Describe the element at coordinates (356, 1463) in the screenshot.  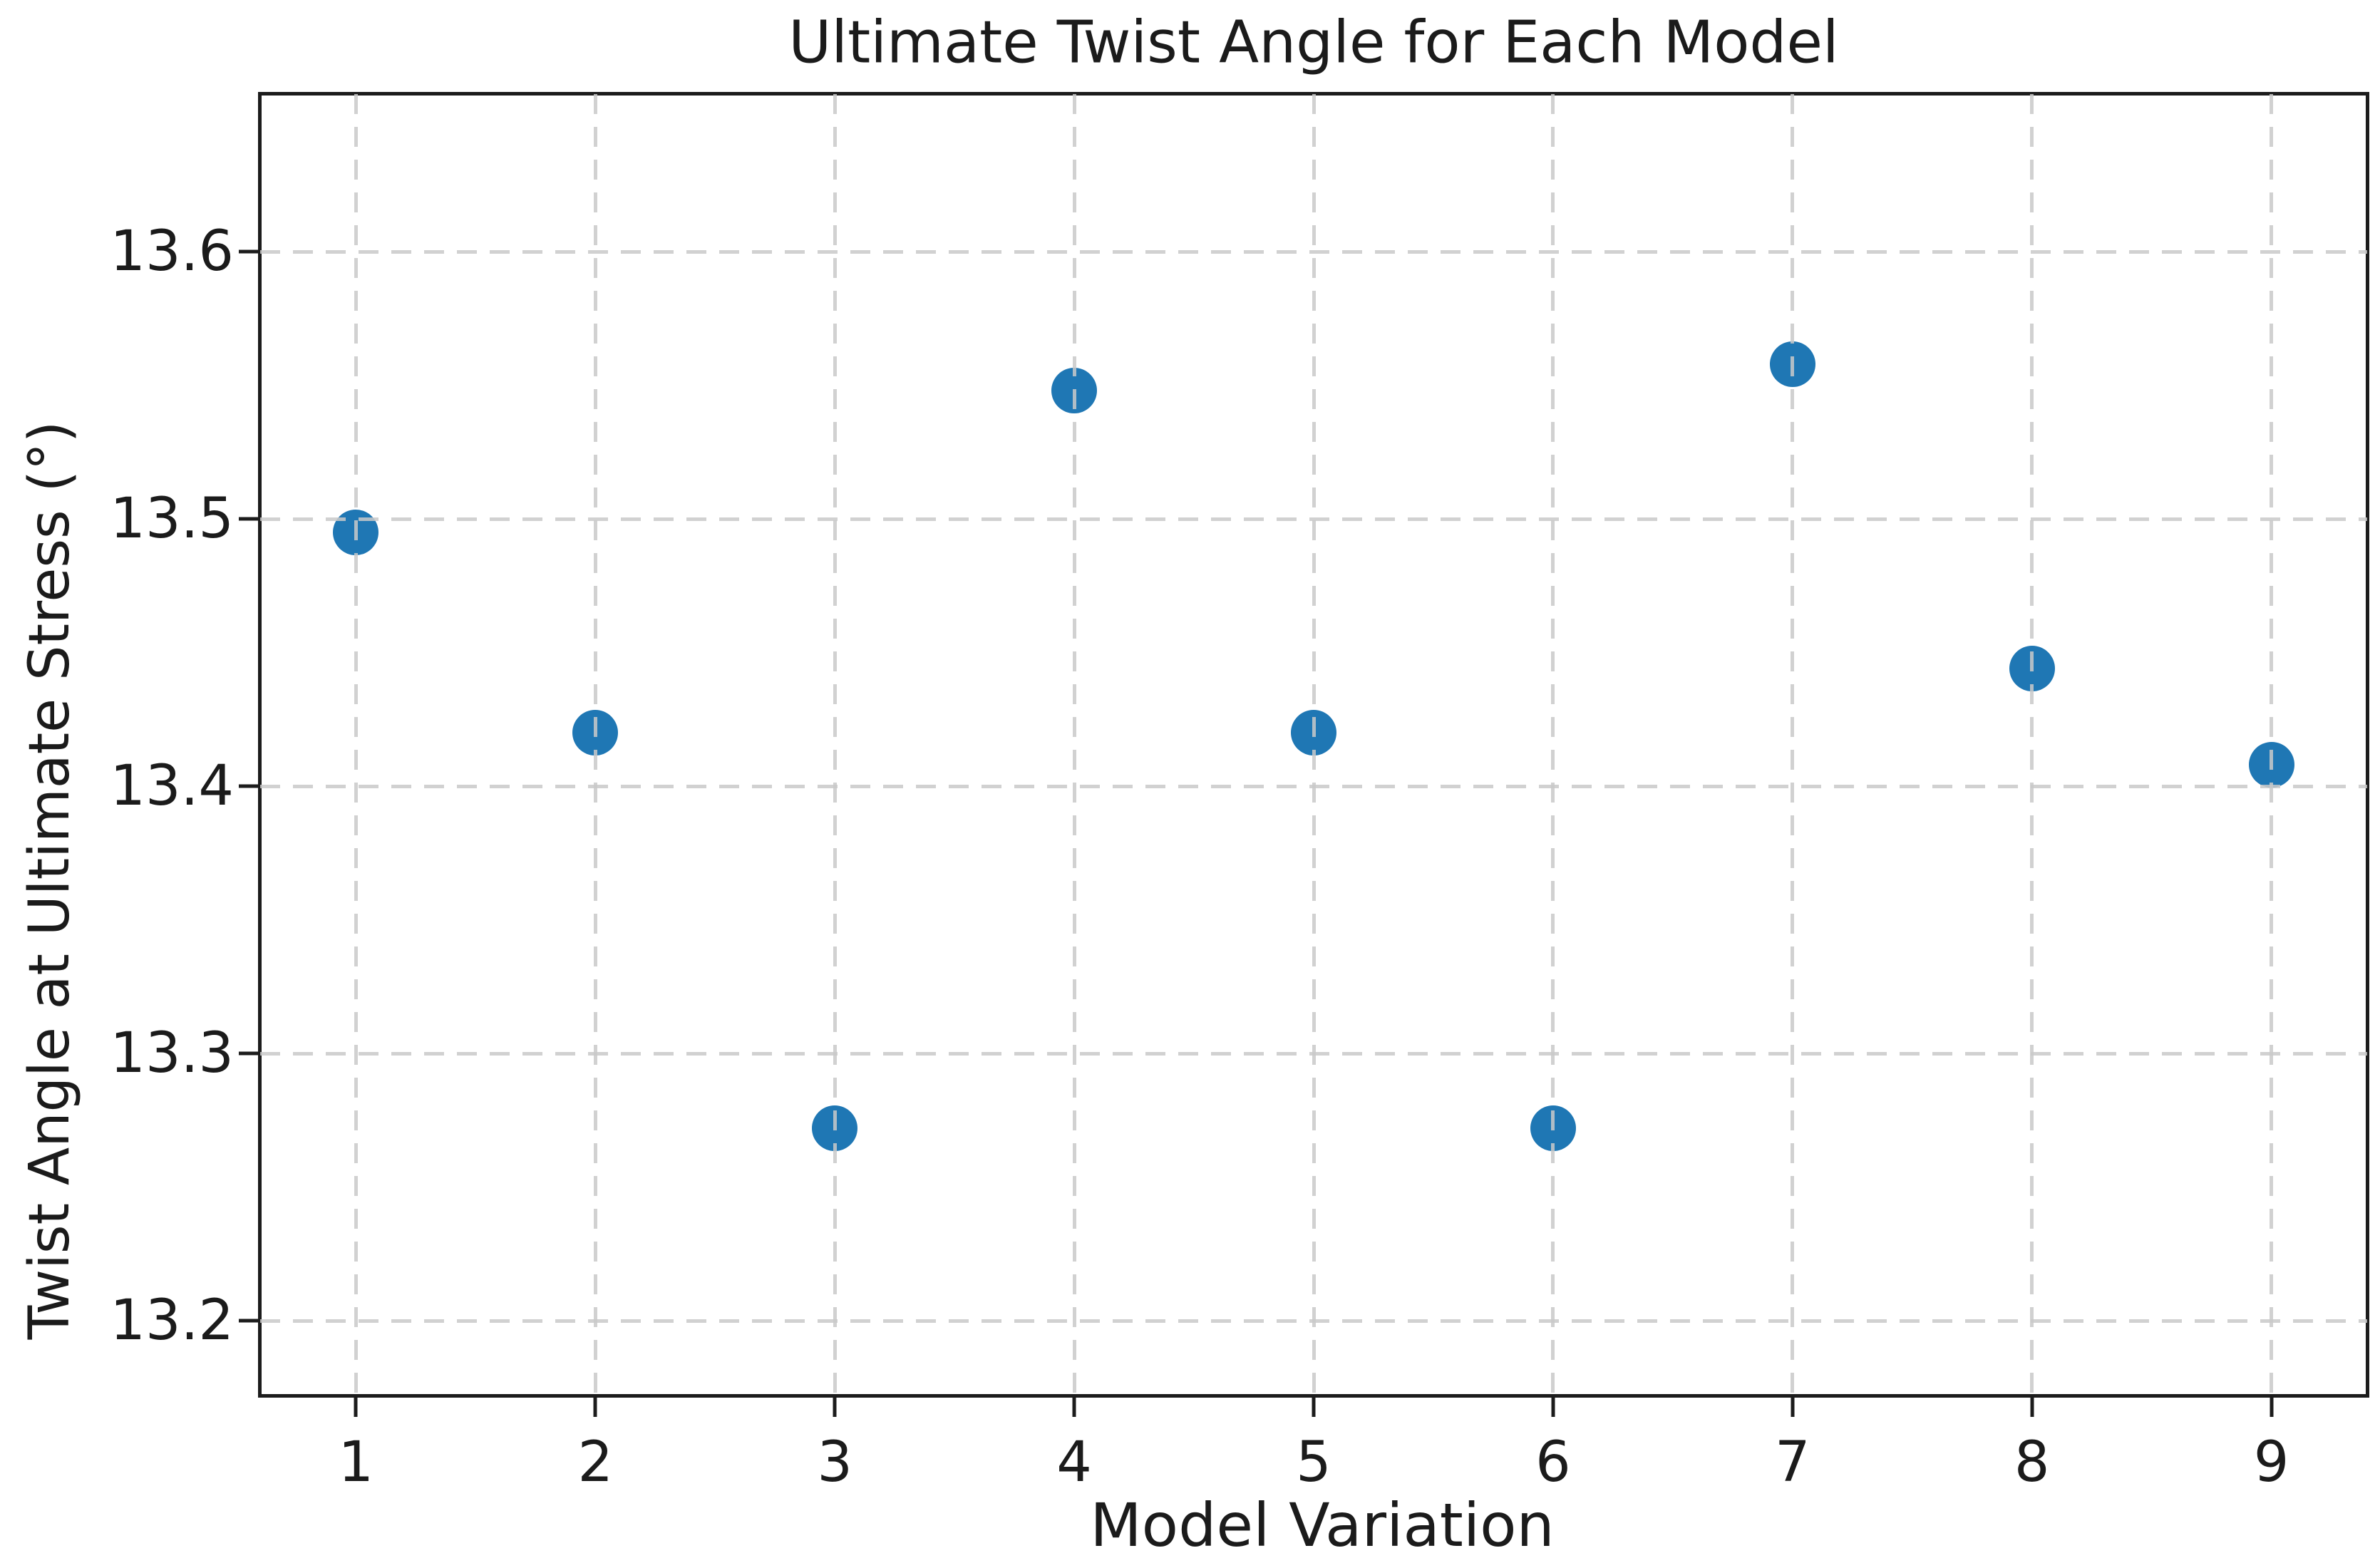
I see `x-tick-label: 1` at that location.